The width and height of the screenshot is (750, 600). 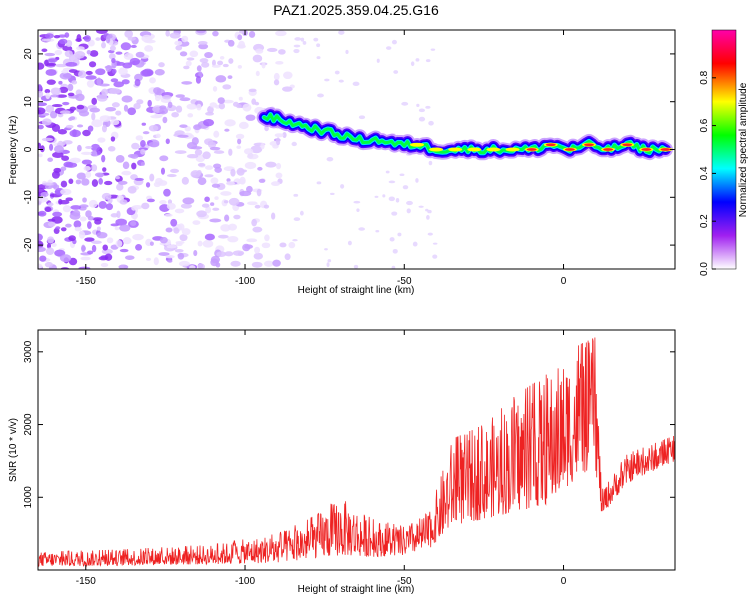 I want to click on colorbar-tick-label: 0.8, so click(x=704, y=77).